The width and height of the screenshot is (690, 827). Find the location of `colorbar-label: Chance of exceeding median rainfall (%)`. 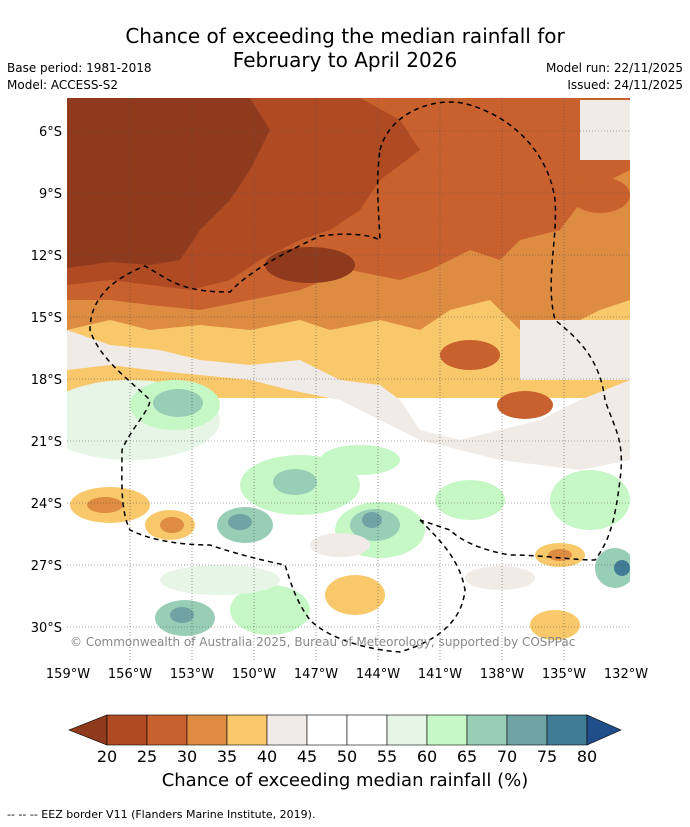

colorbar-label: Chance of exceeding median rainfall (%) is located at coordinates (345, 780).